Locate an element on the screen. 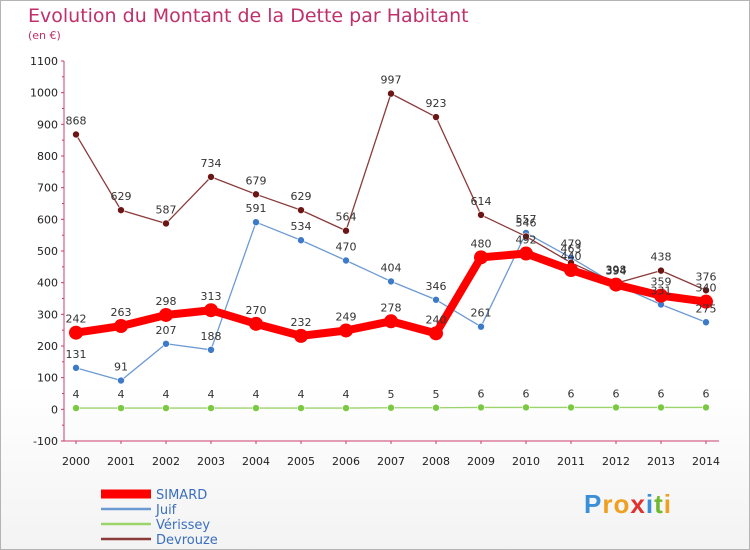  y-tick-label: 300 is located at coordinates (47, 314).